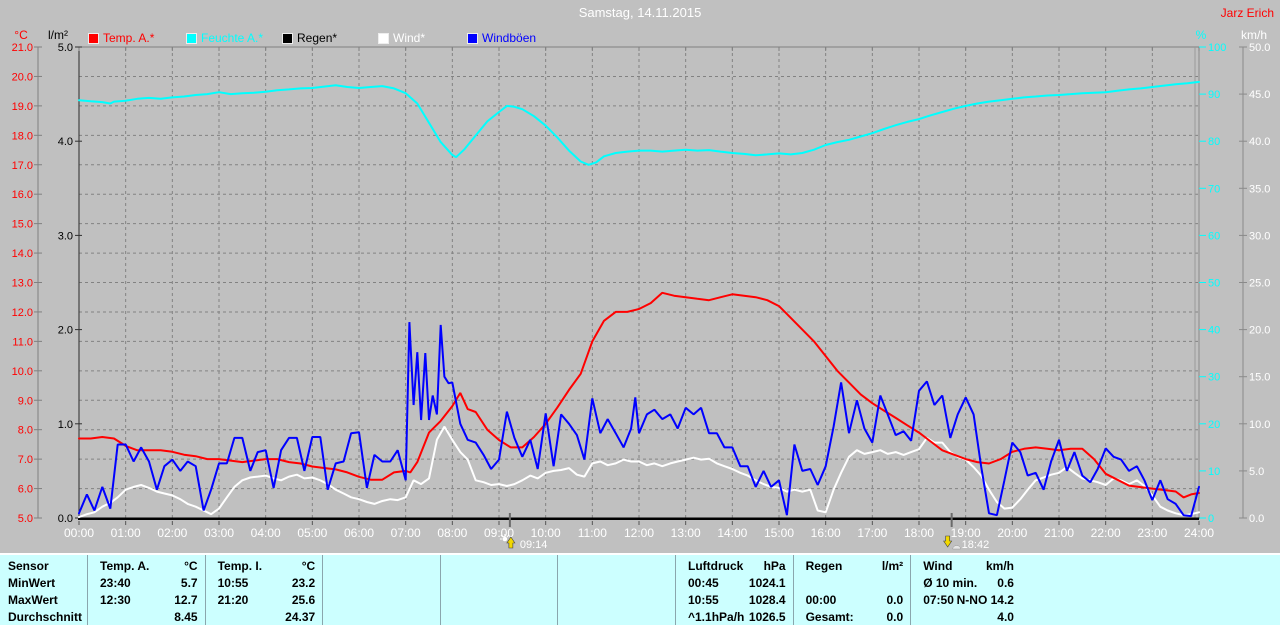 This screenshot has width=1280, height=625. I want to click on table-cell: 00:45, so click(703, 583).